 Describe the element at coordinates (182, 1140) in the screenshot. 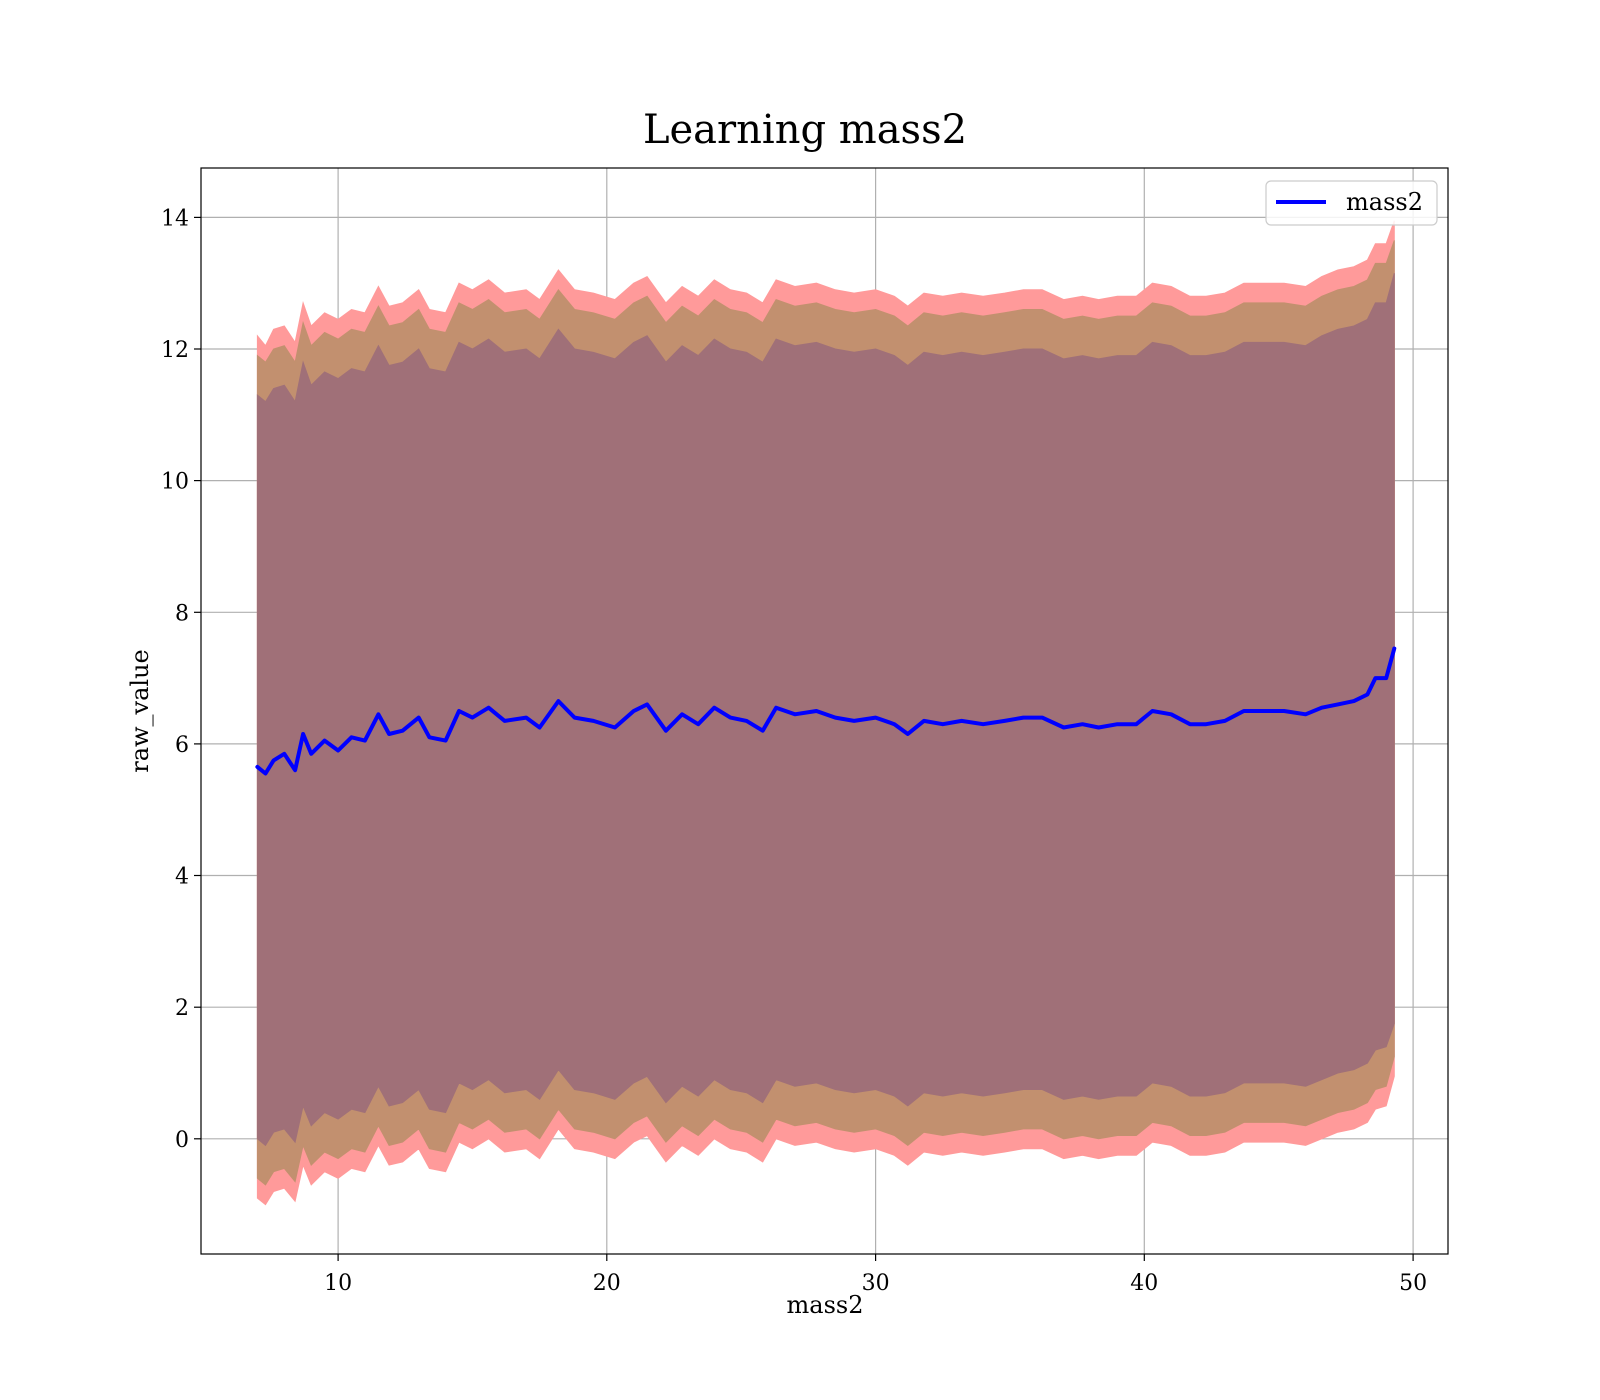

I see `y-tick-label: 0` at that location.